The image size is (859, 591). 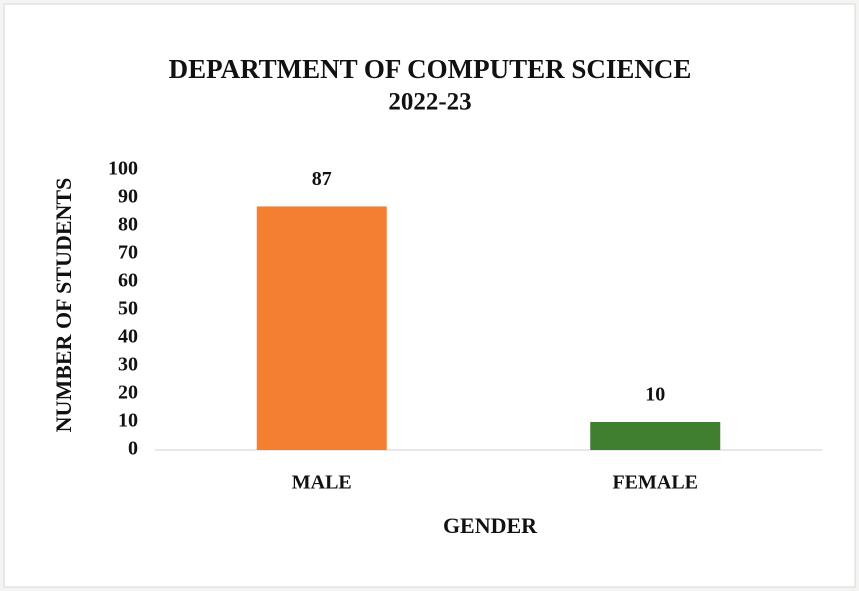 What do you see at coordinates (128, 365) in the screenshot?
I see `y-tick-label: 30` at bounding box center [128, 365].